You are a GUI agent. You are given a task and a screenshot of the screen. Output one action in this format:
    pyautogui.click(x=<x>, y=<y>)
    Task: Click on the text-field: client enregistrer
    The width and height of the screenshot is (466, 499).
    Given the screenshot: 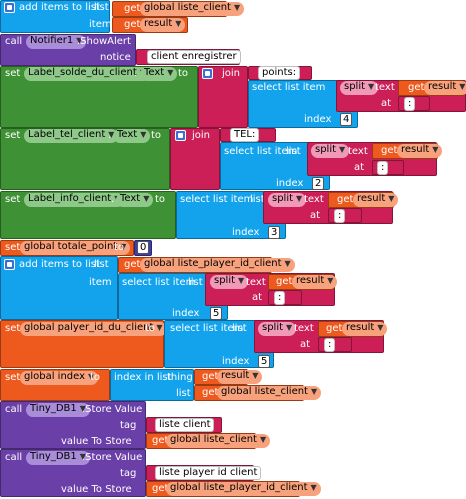 What is the action you would take?
    pyautogui.click(x=194, y=57)
    